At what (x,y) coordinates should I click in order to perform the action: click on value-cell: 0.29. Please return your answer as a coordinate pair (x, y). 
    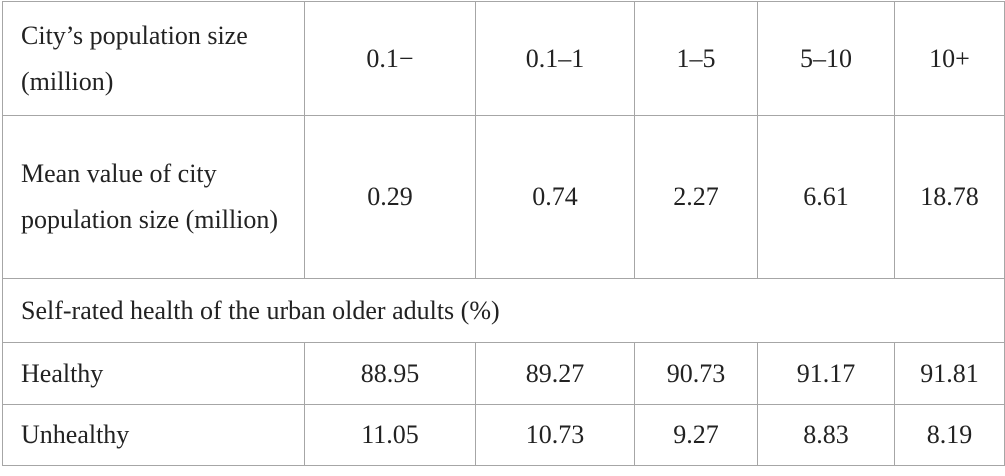
    Looking at the image, I should click on (390, 197).